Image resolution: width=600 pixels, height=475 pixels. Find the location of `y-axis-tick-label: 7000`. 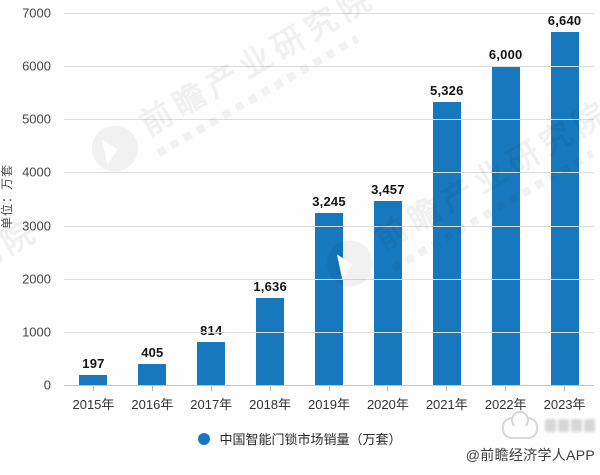

y-axis-tick-label: 7000 is located at coordinates (36, 13).